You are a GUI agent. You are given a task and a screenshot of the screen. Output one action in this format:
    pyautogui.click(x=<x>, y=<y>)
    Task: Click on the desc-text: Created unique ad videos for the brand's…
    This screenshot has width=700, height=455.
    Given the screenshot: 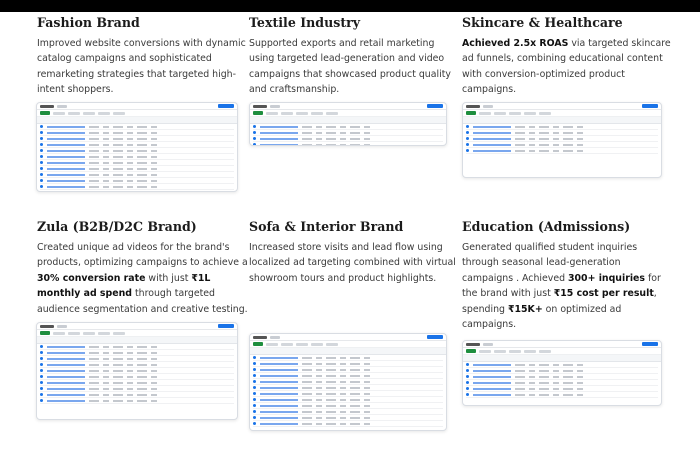 What is the action you would take?
    pyautogui.click(x=142, y=255)
    